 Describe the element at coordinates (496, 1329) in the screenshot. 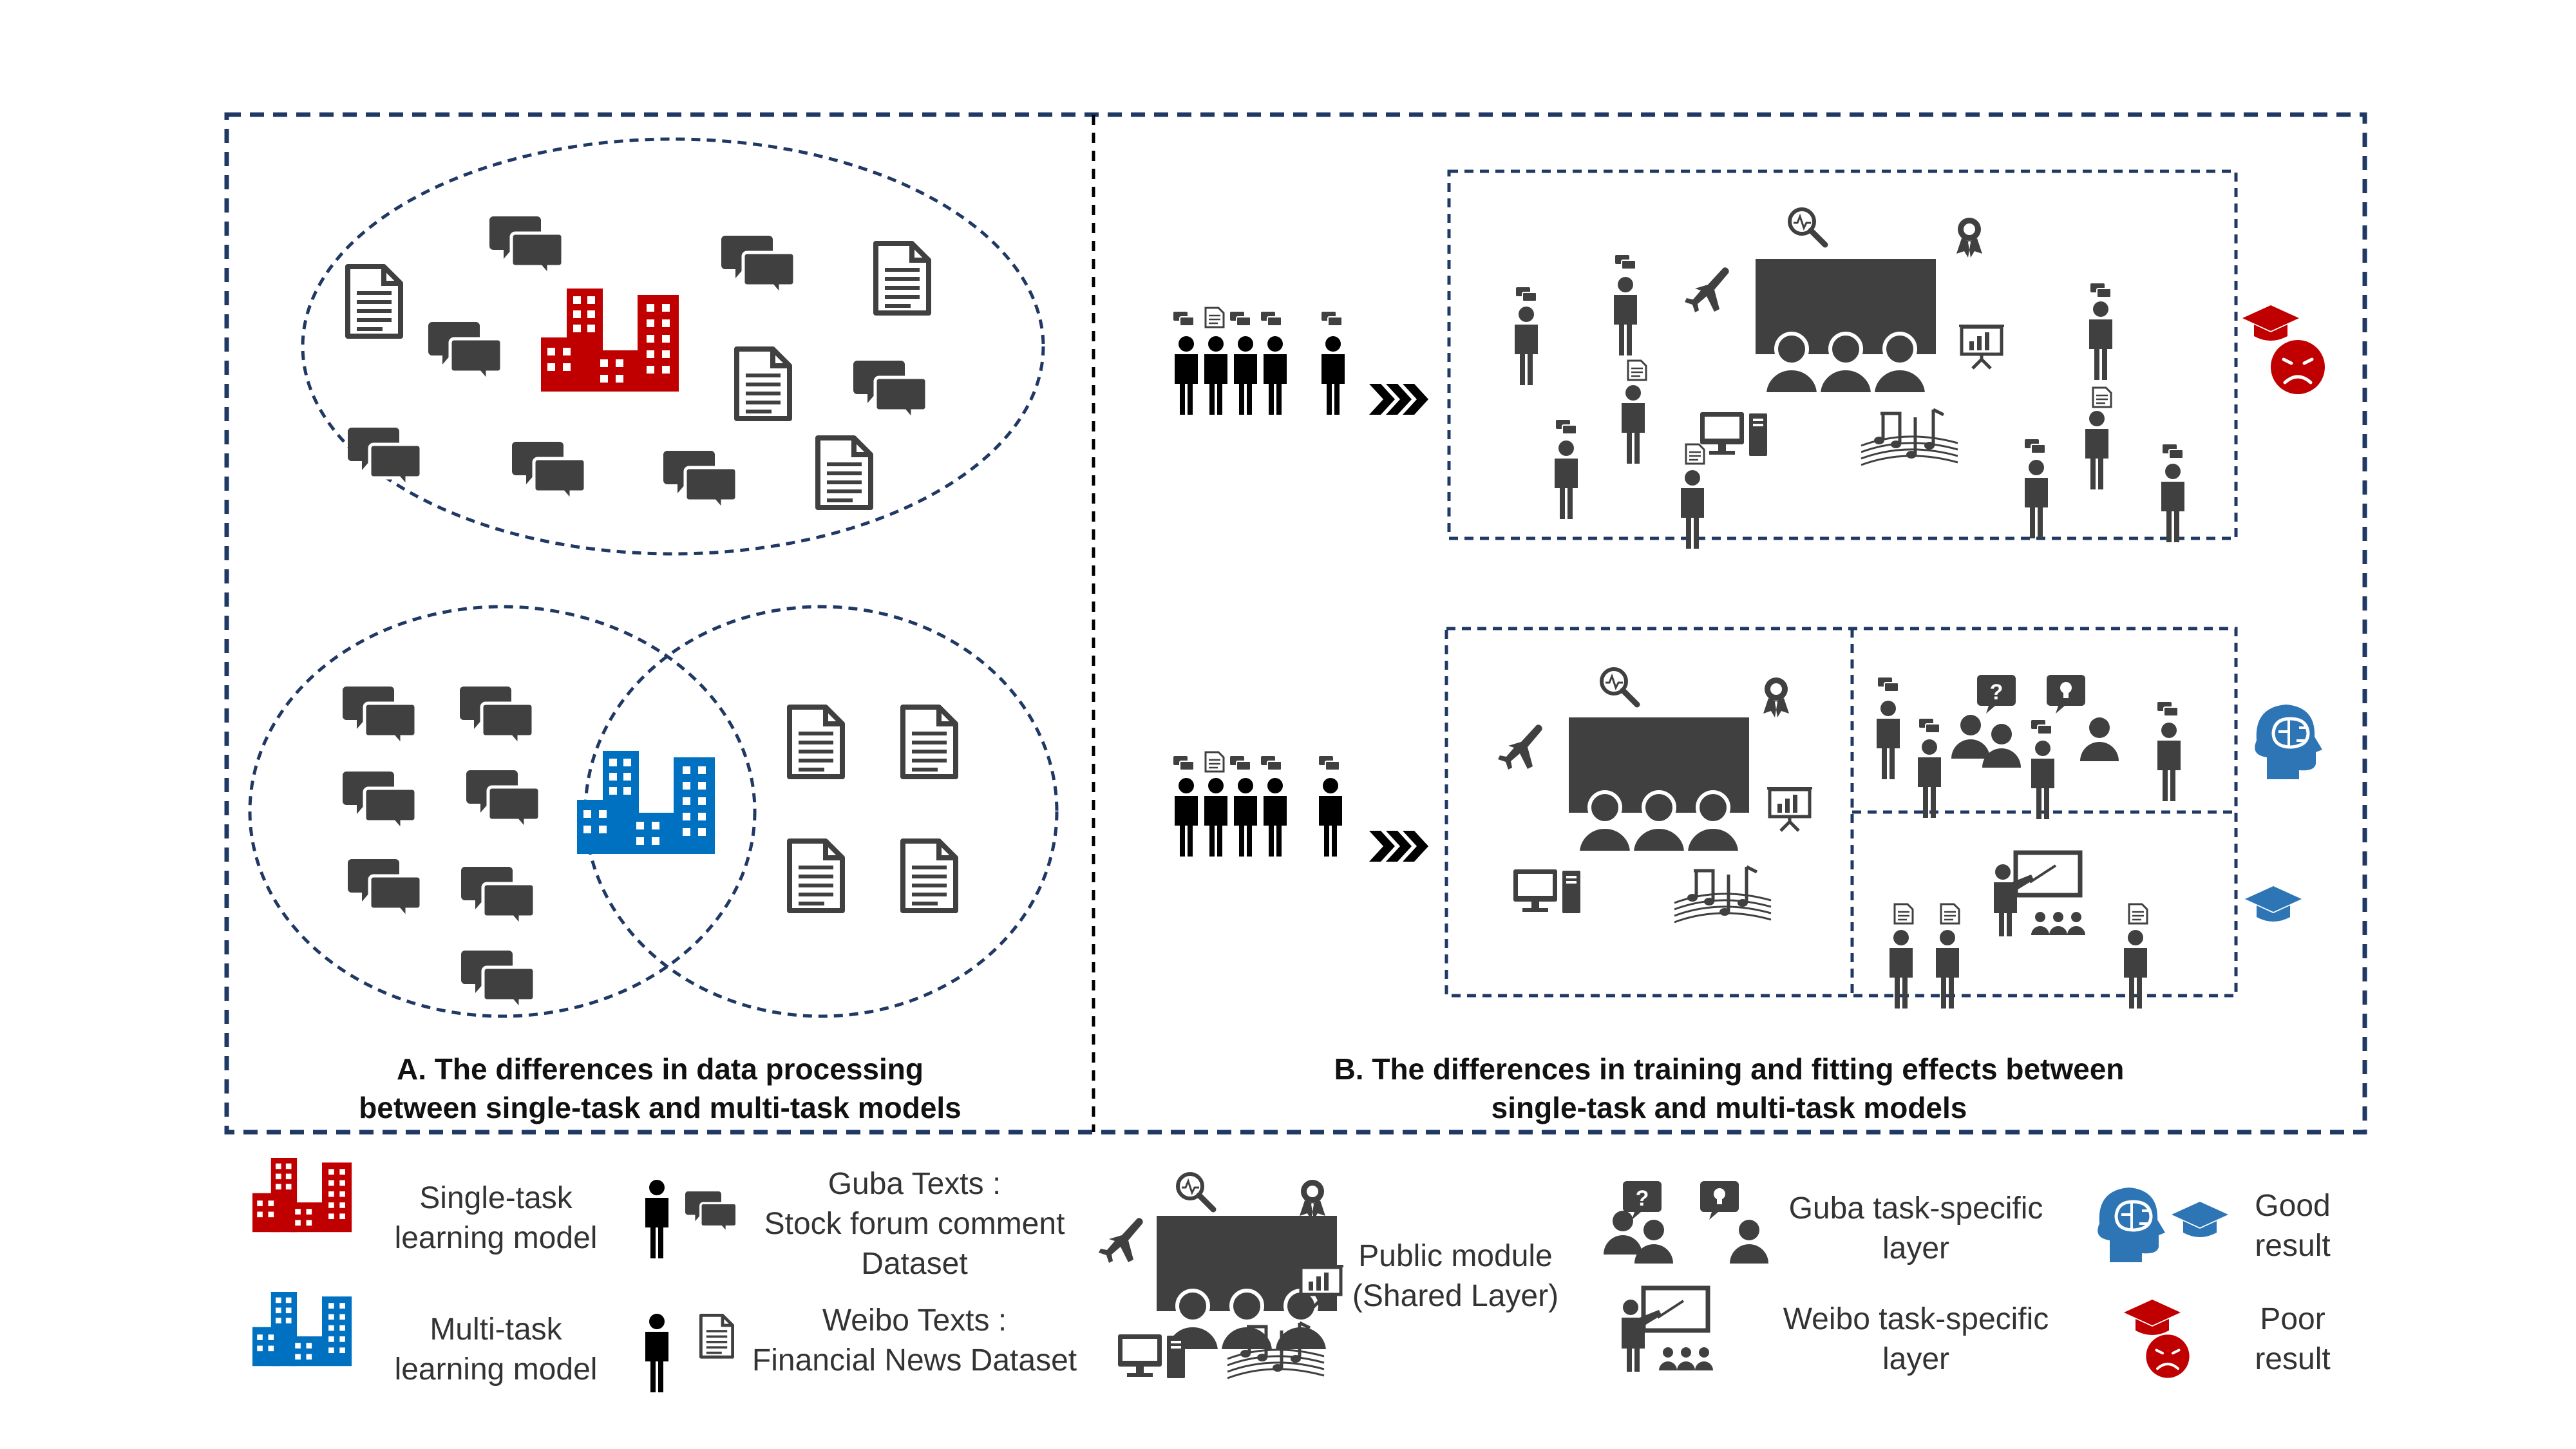

I see `legend-multi-task-line1: Multi-task` at that location.